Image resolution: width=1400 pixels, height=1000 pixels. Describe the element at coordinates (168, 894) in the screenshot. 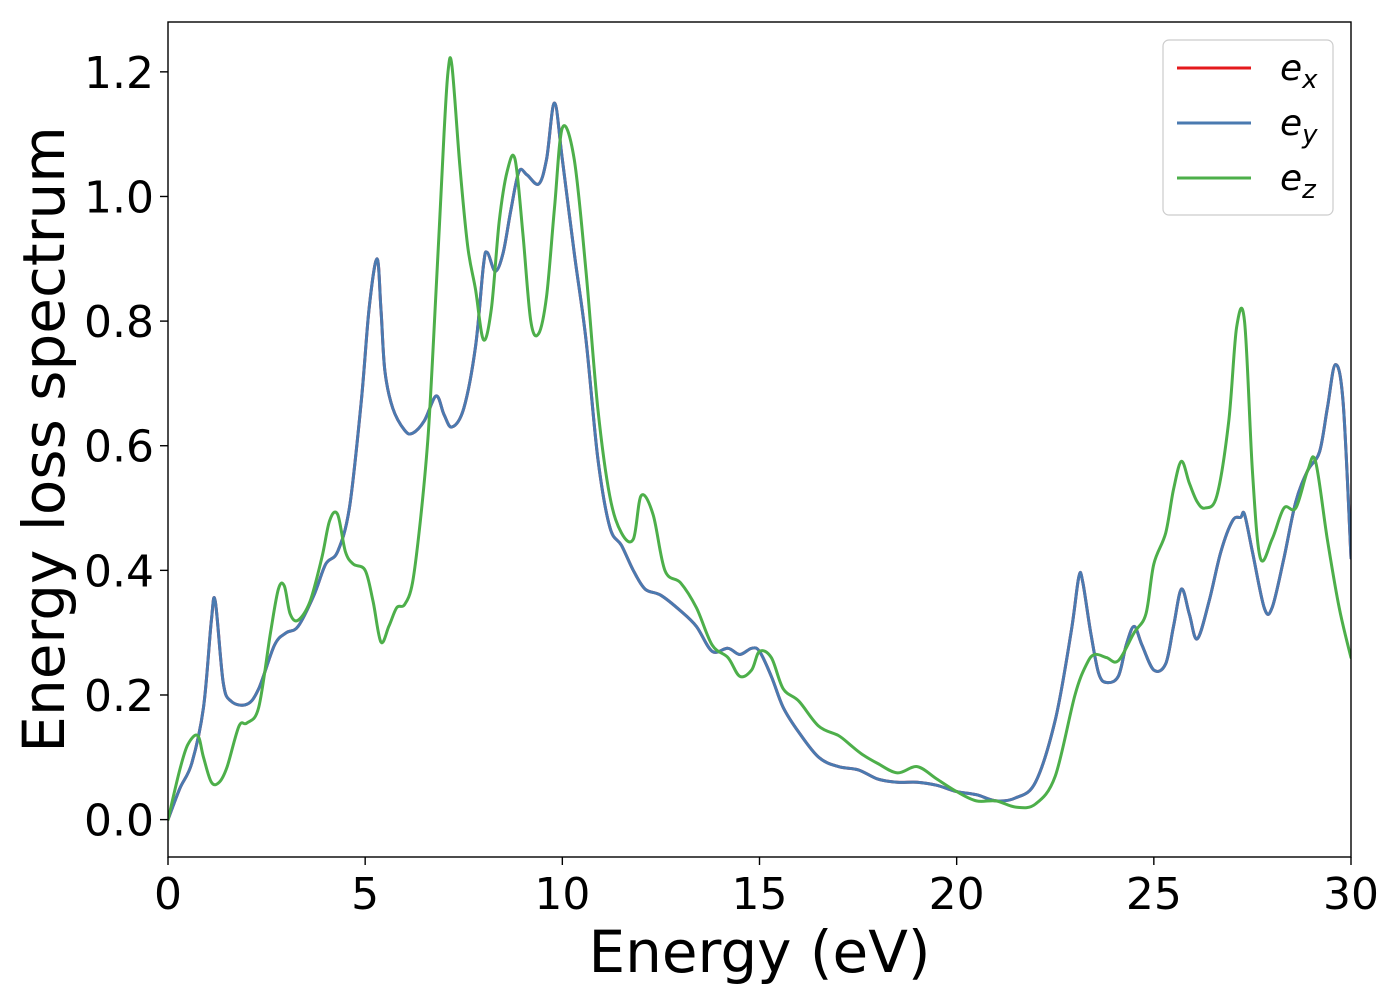

I see `x-tick-label: 0` at that location.